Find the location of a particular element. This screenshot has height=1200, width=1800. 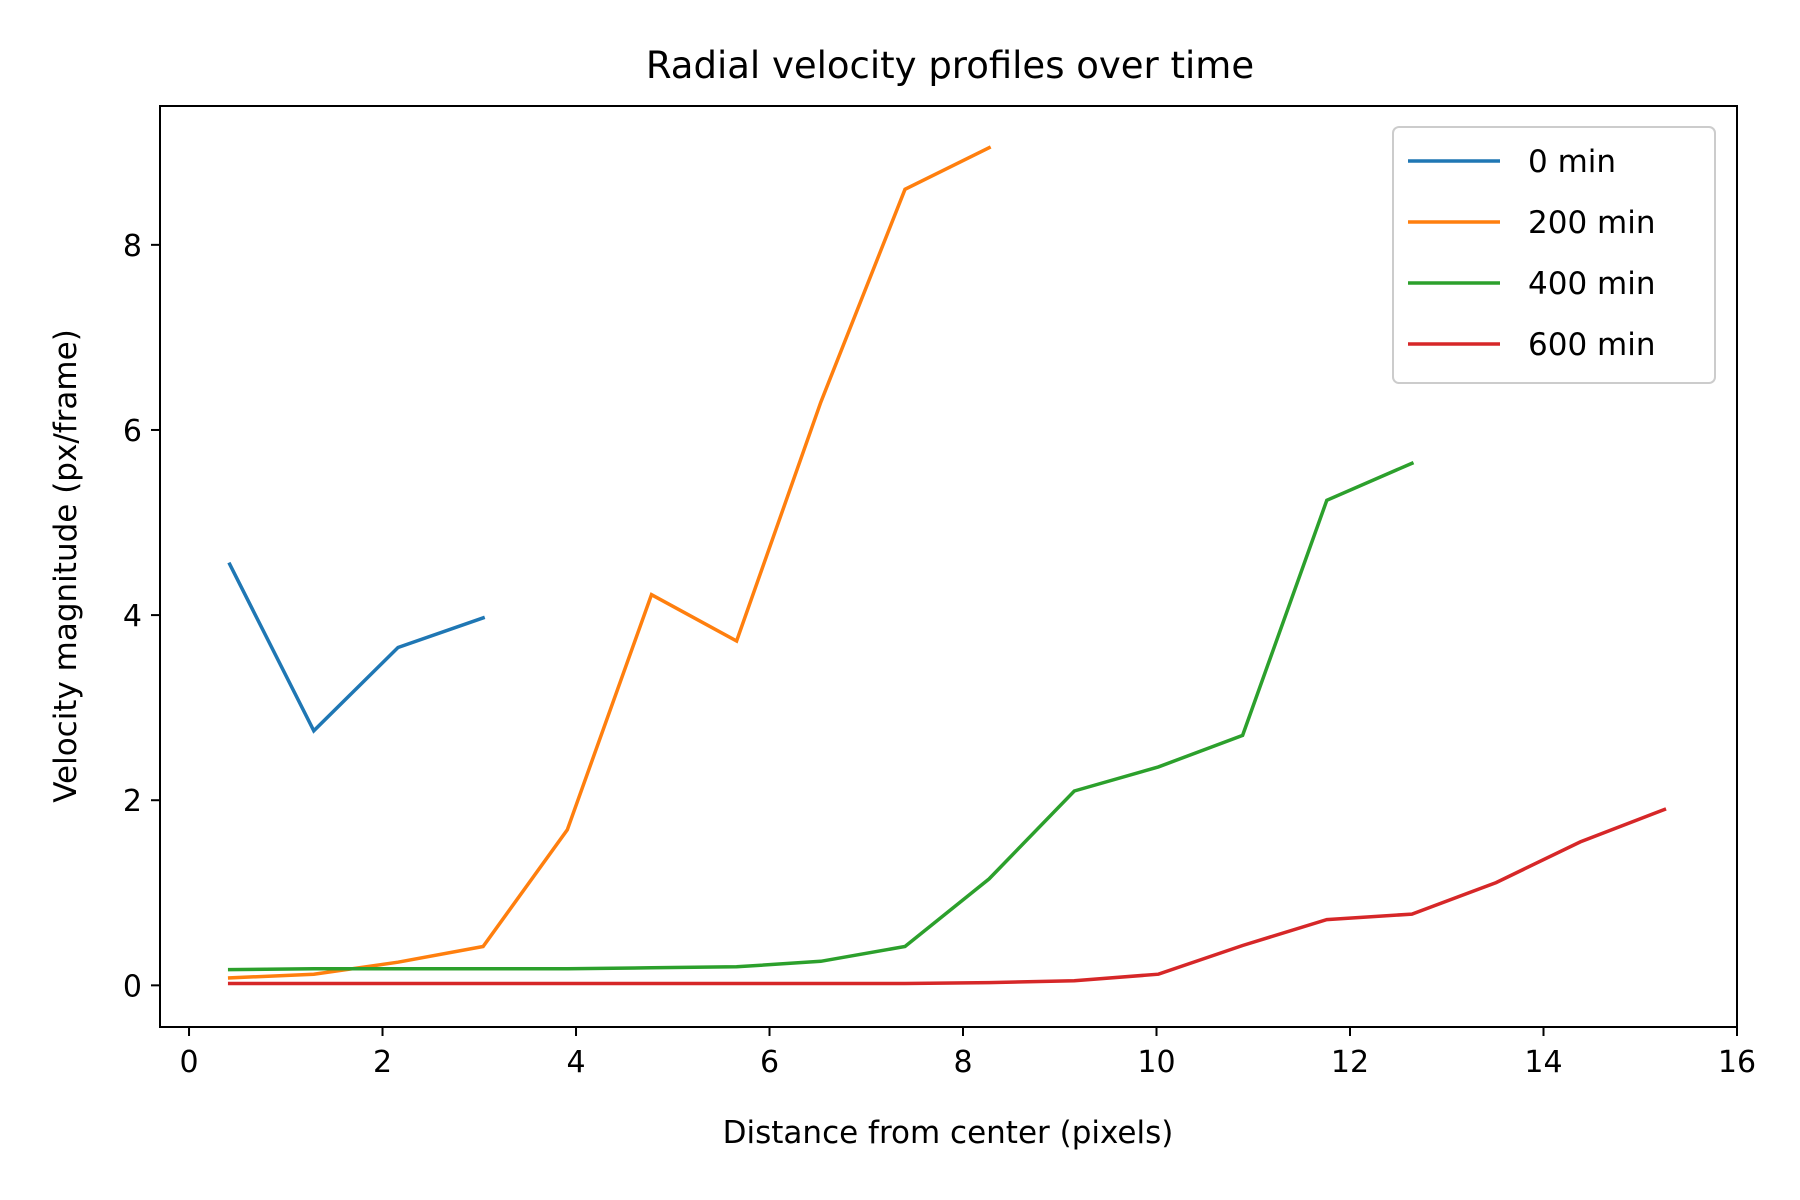

x-axis: 0 2 4 6 8 10 12 14 16 is located at coordinates (967, 1053).